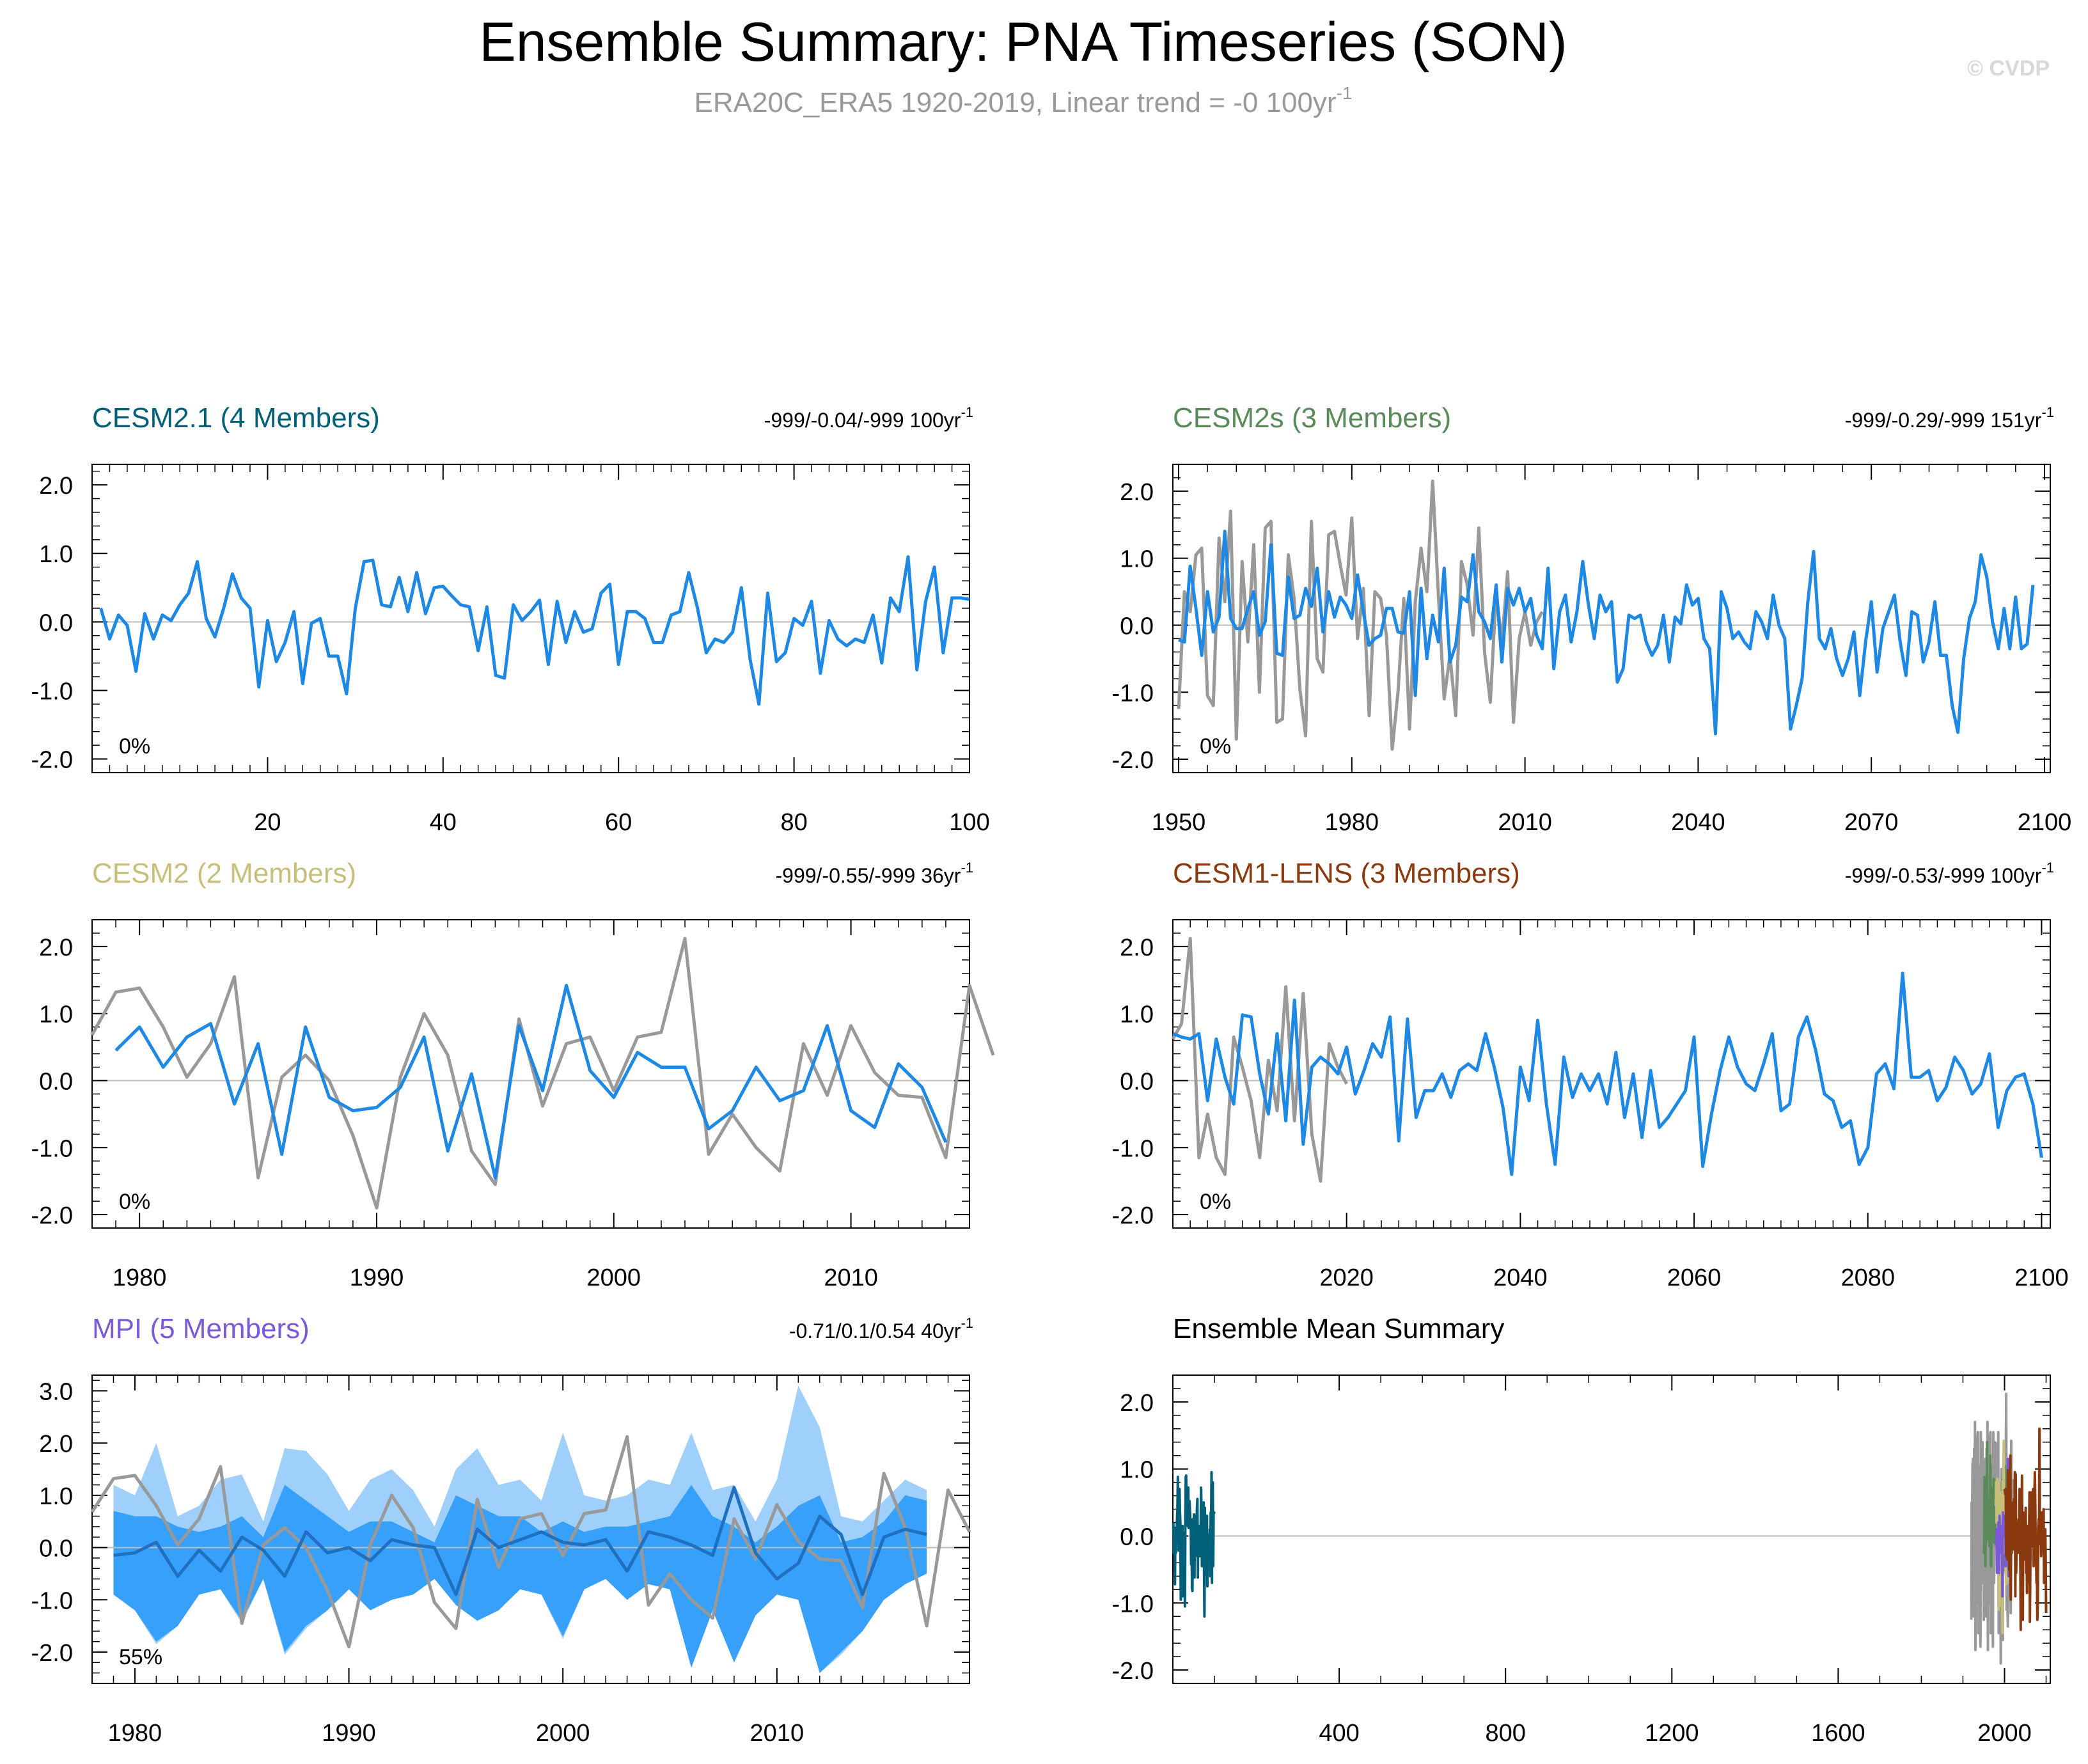  What do you see at coordinates (1137, 1471) in the screenshot?
I see `summary-ytick-label: 1.0` at bounding box center [1137, 1471].